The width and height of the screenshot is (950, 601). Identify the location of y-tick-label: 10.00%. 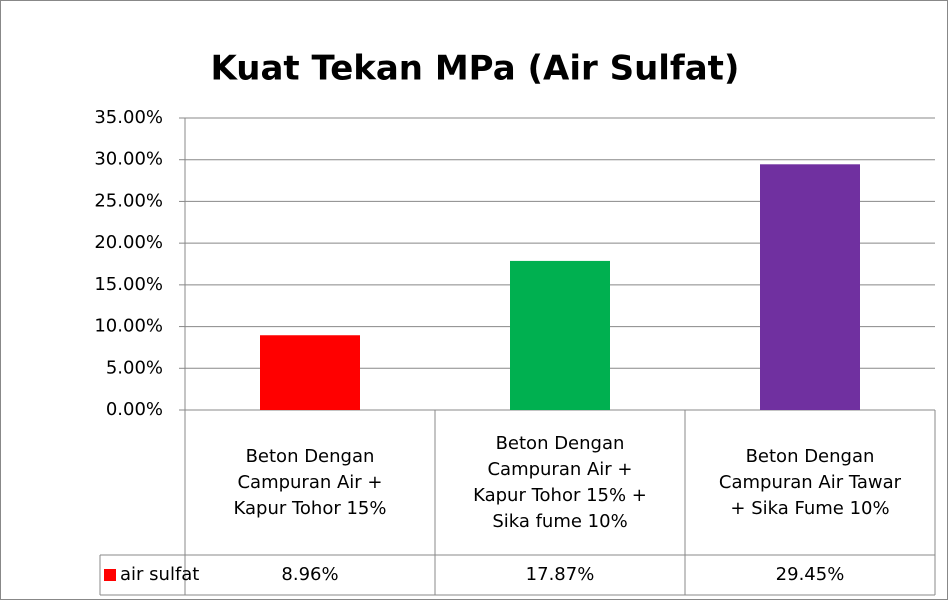
(128, 326).